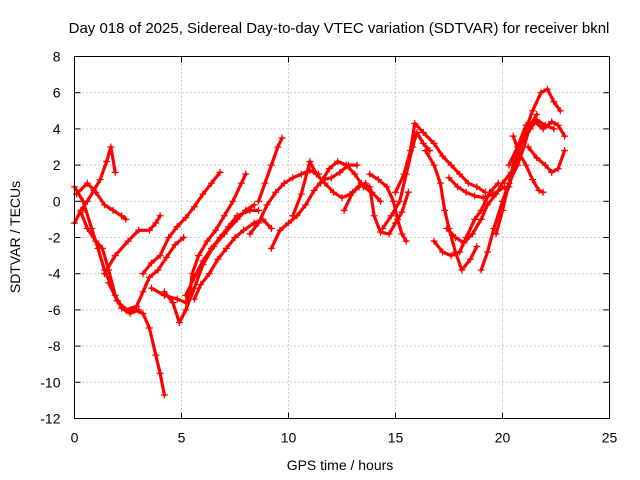  Describe the element at coordinates (57, 165) in the screenshot. I see `y-tick-label: 2` at that location.